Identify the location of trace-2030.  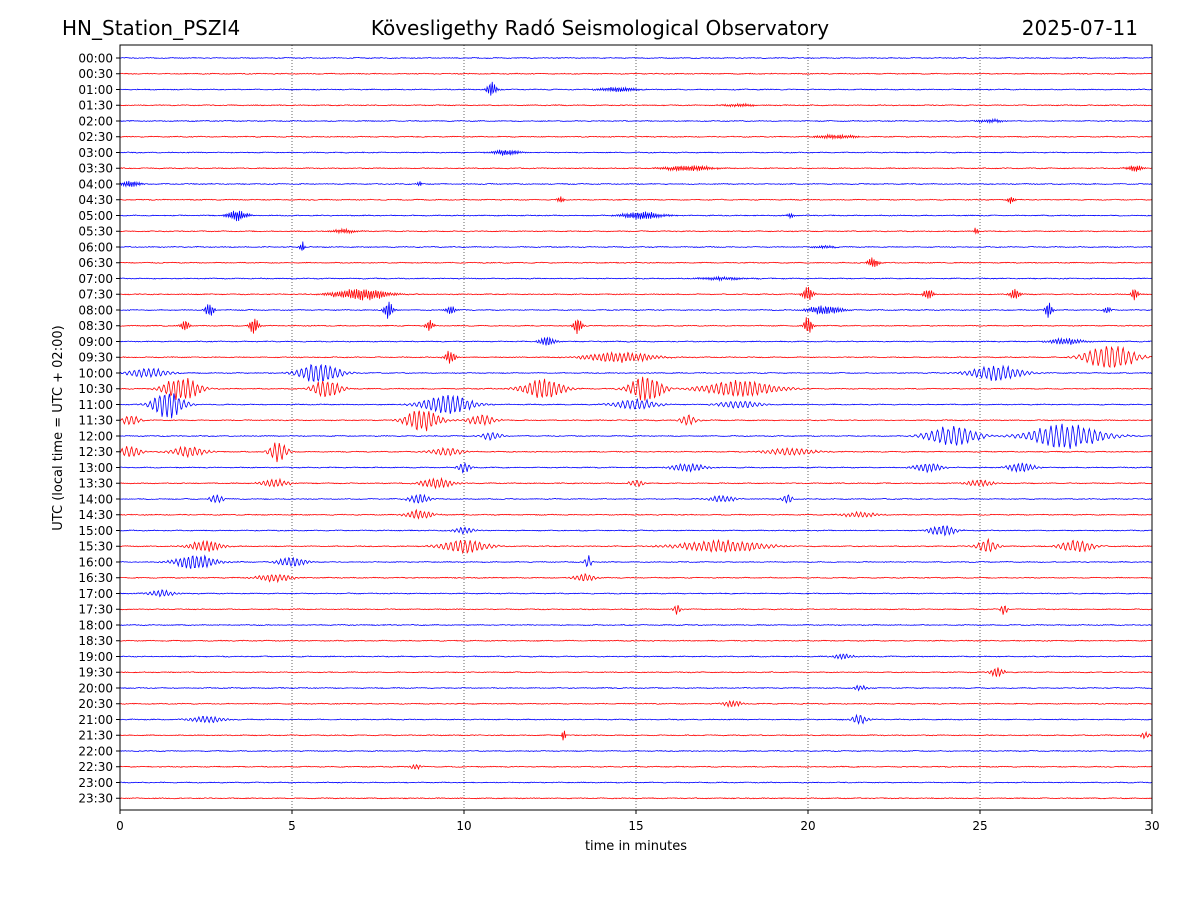
(636, 703).